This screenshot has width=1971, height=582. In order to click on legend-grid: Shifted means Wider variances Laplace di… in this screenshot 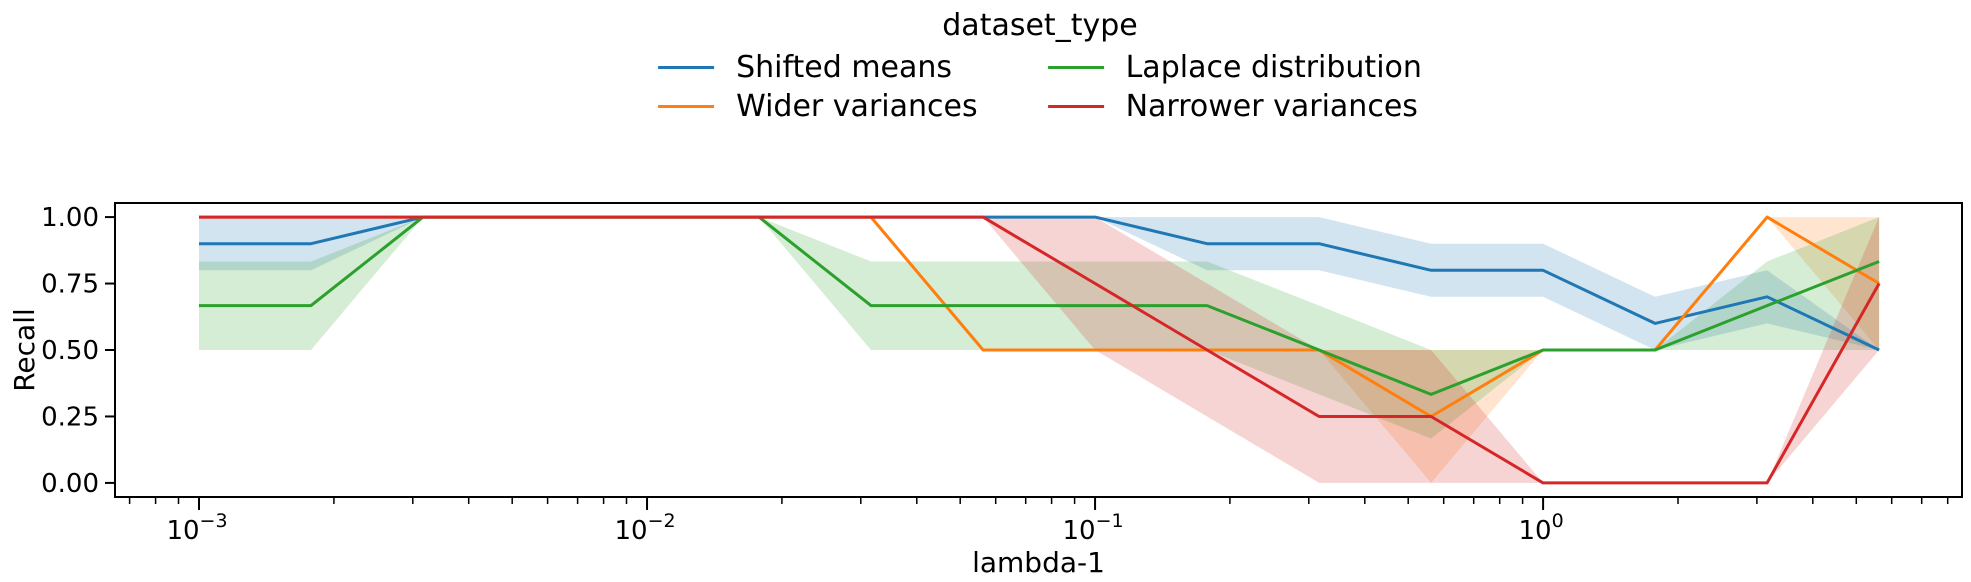, I will do `click(1040, 87)`.